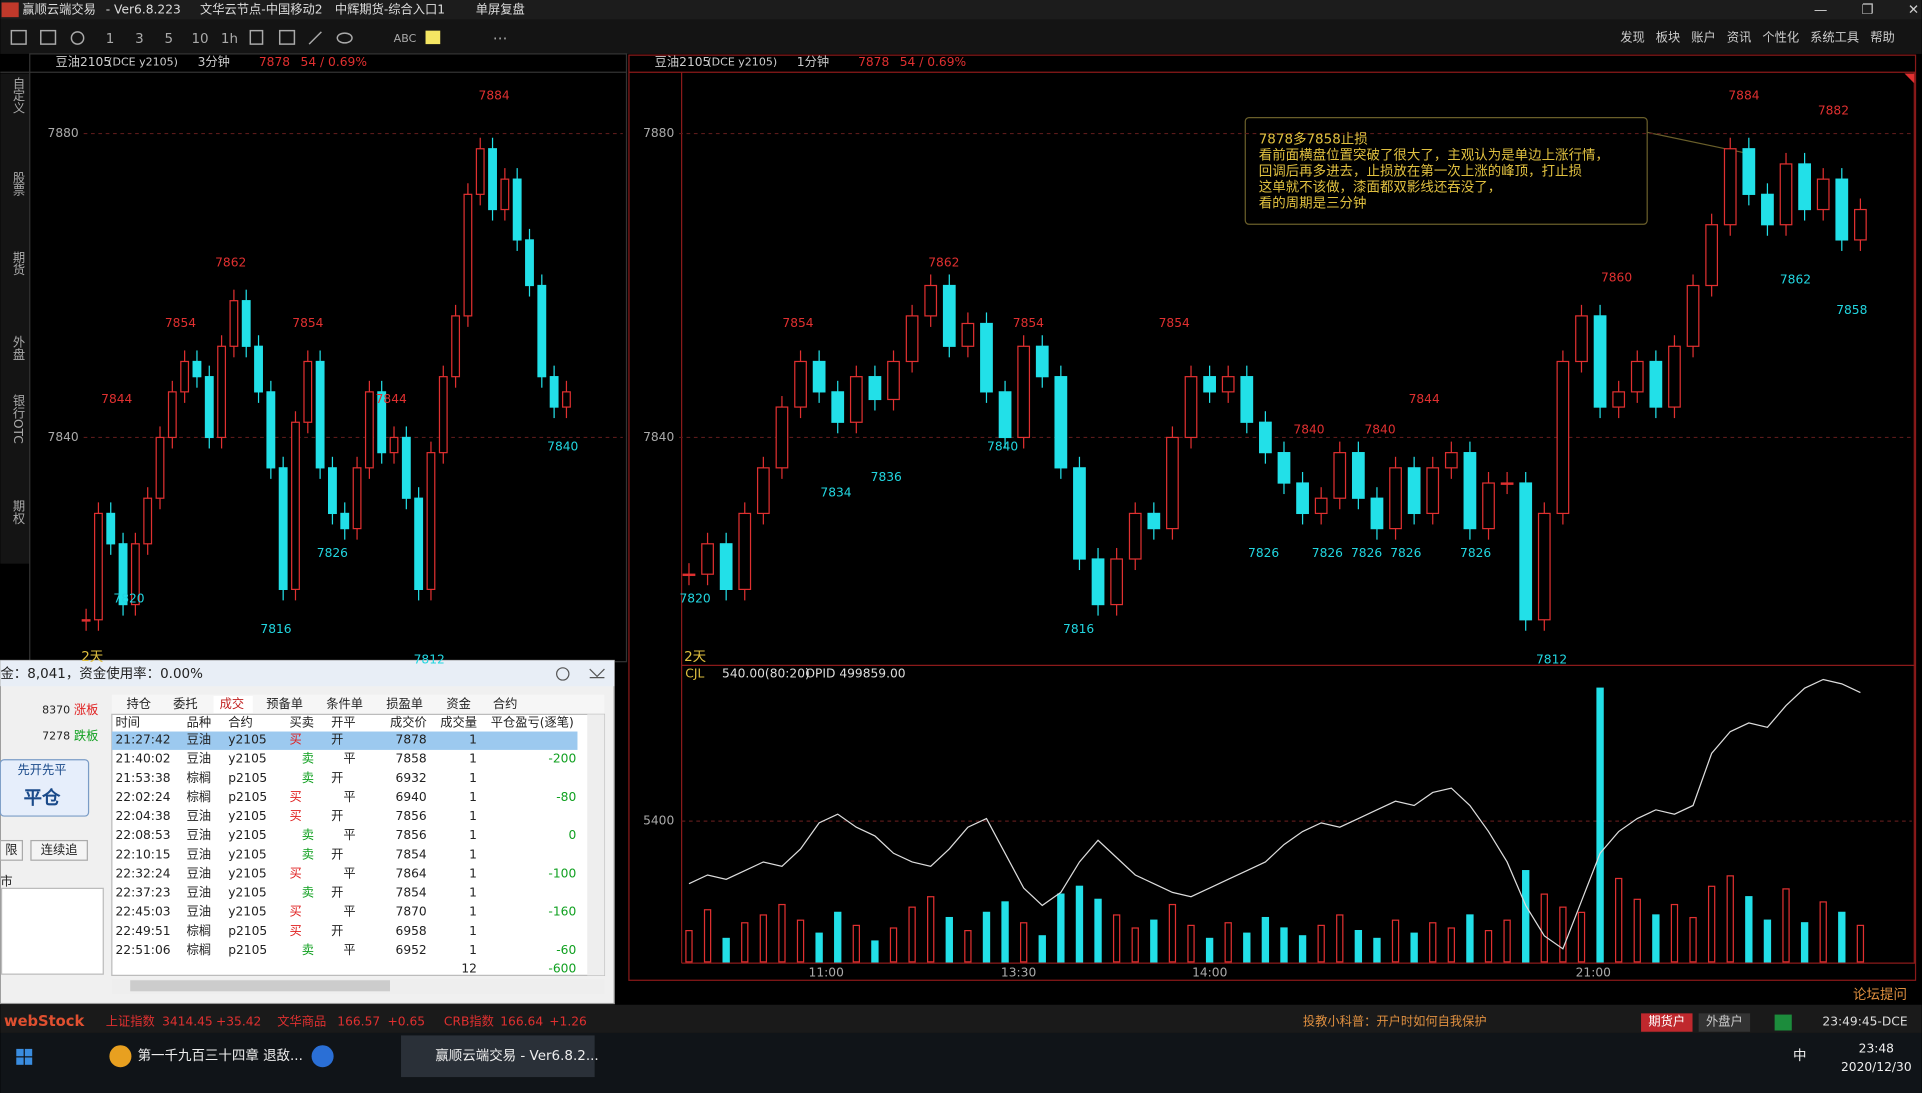 Image resolution: width=1922 pixels, height=1093 pixels. I want to click on app-version: - Ver6.8.223, so click(143, 9).